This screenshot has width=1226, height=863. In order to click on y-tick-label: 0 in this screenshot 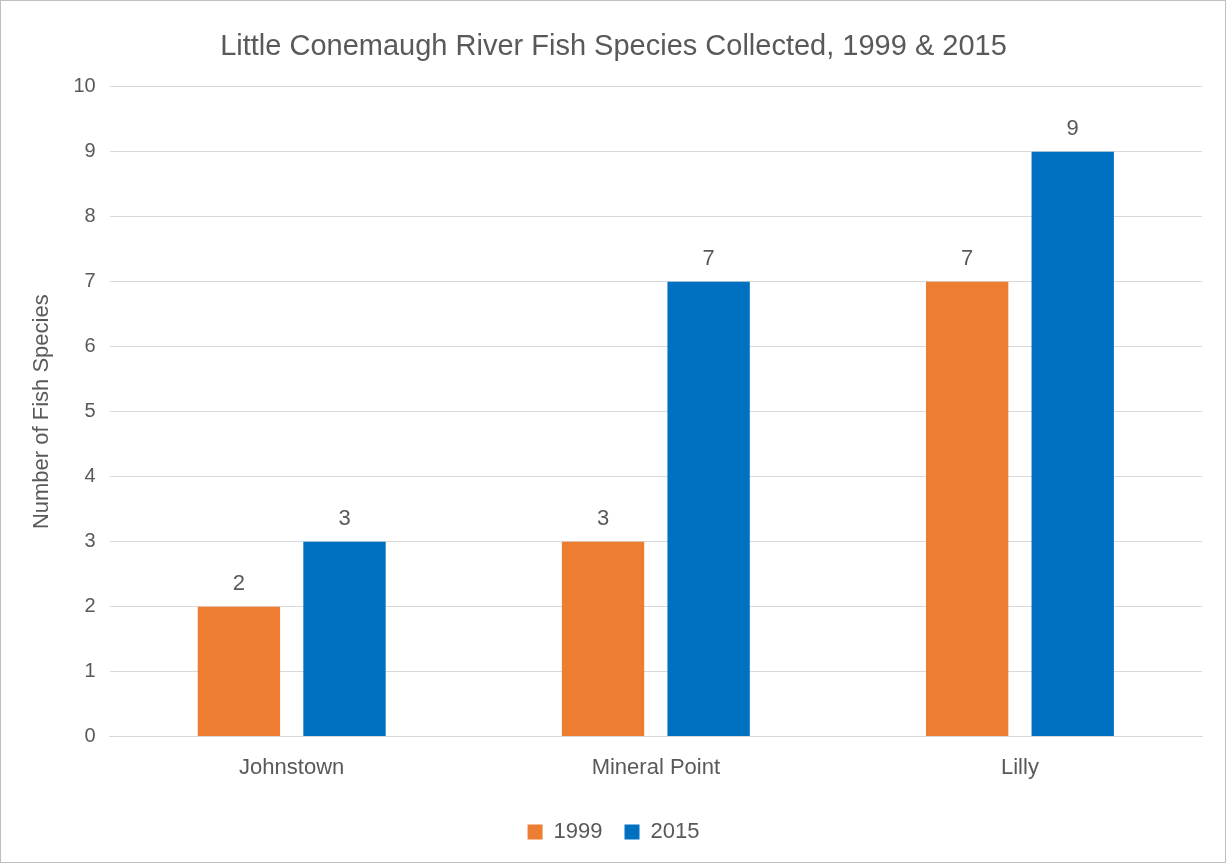, I will do `click(90, 735)`.